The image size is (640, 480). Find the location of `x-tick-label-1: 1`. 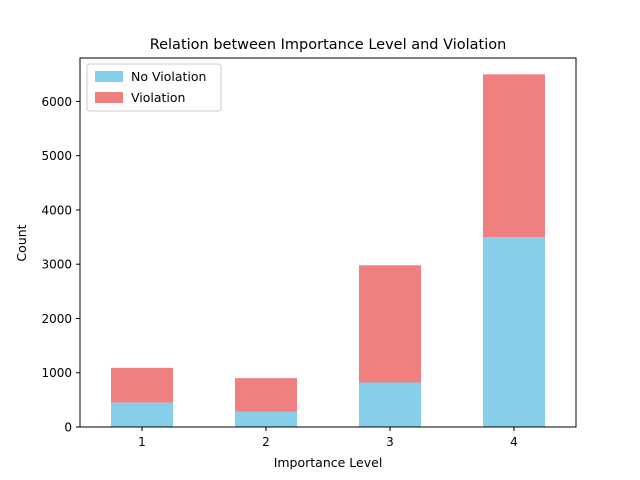

x-tick-label-1: 1 is located at coordinates (142, 442).